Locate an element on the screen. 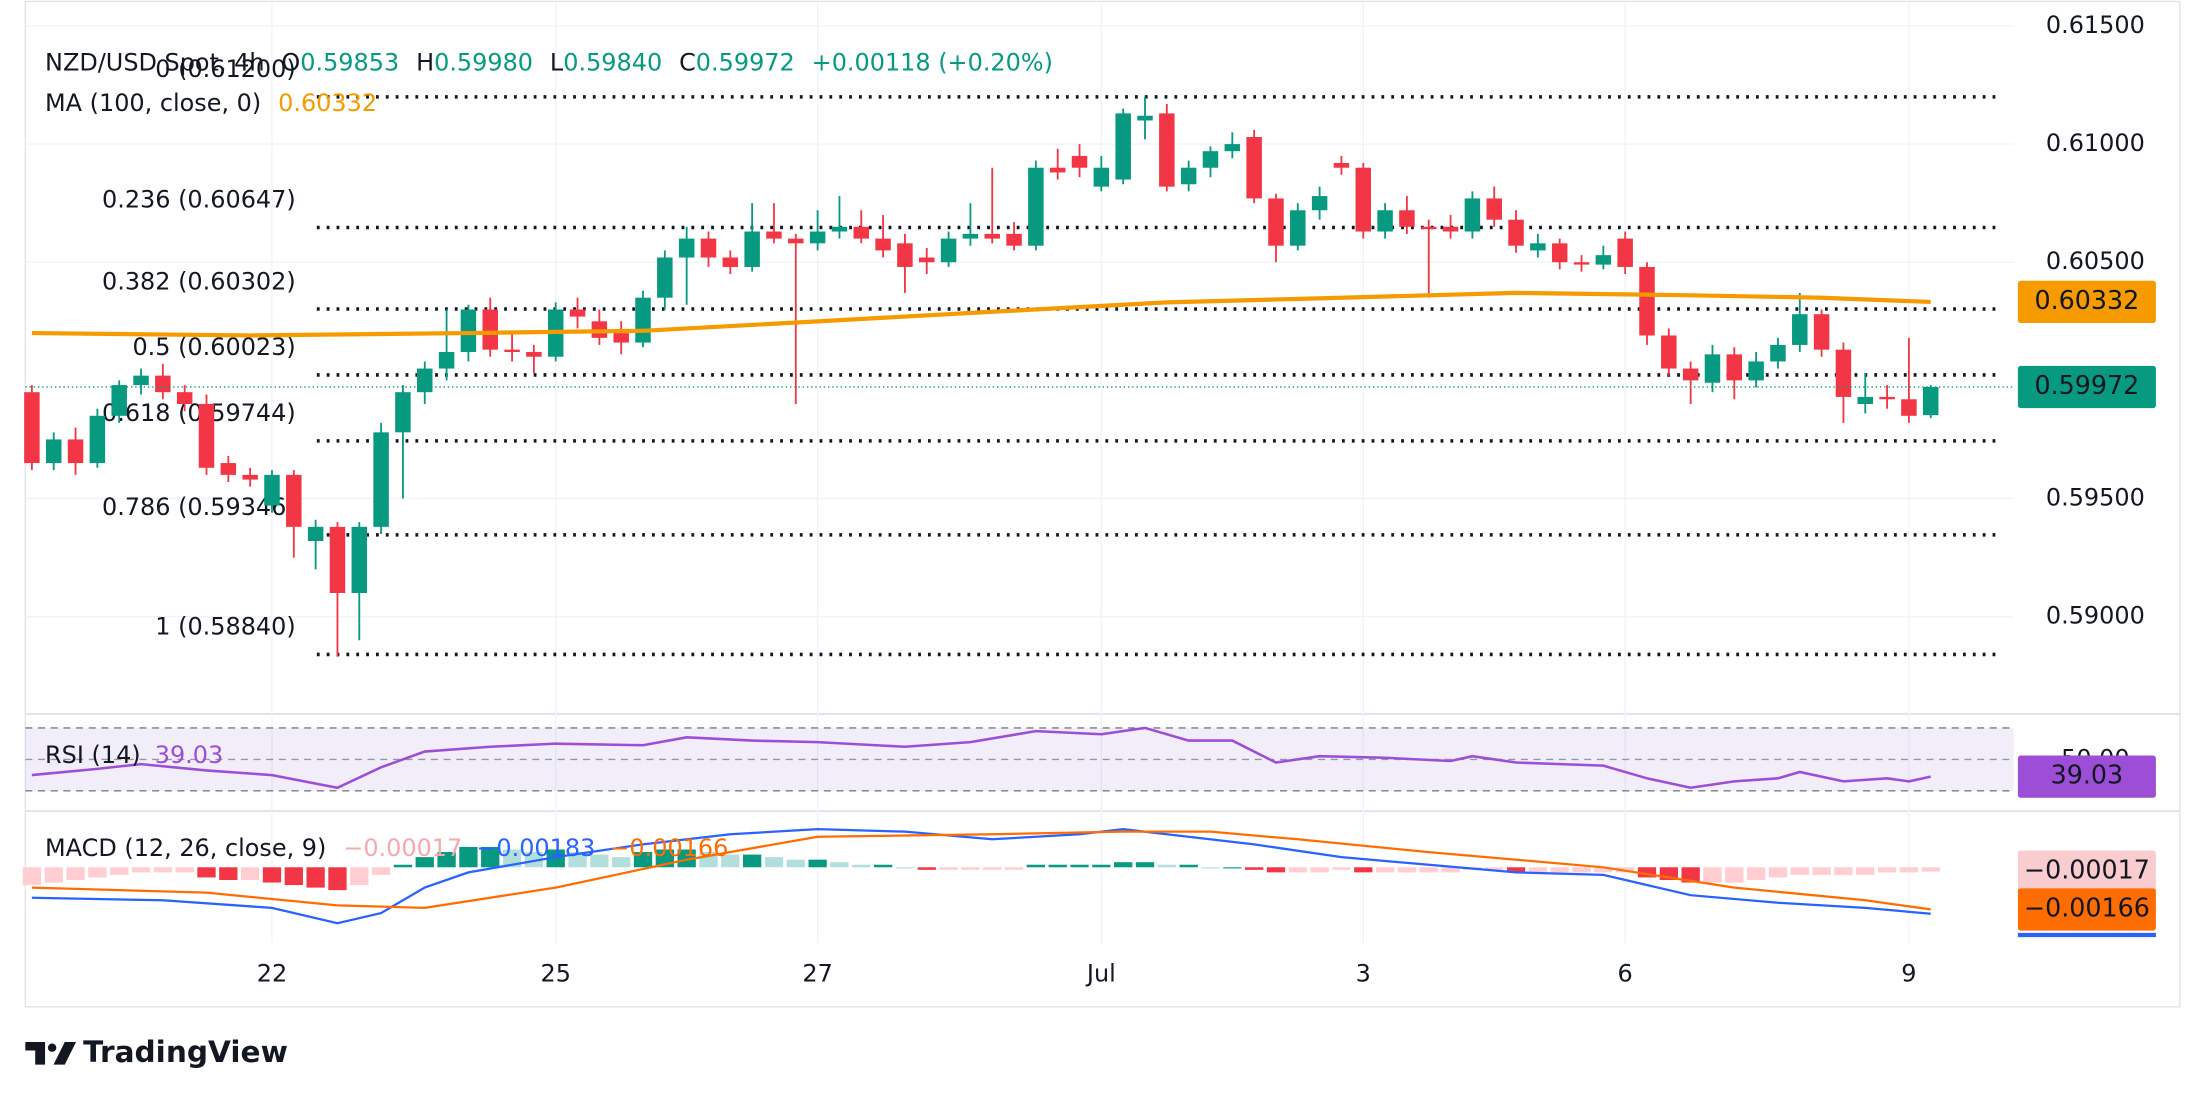 Image resolution: width=2208 pixels, height=1097 pixels. x-tick-label: 25 is located at coordinates (555, 973).